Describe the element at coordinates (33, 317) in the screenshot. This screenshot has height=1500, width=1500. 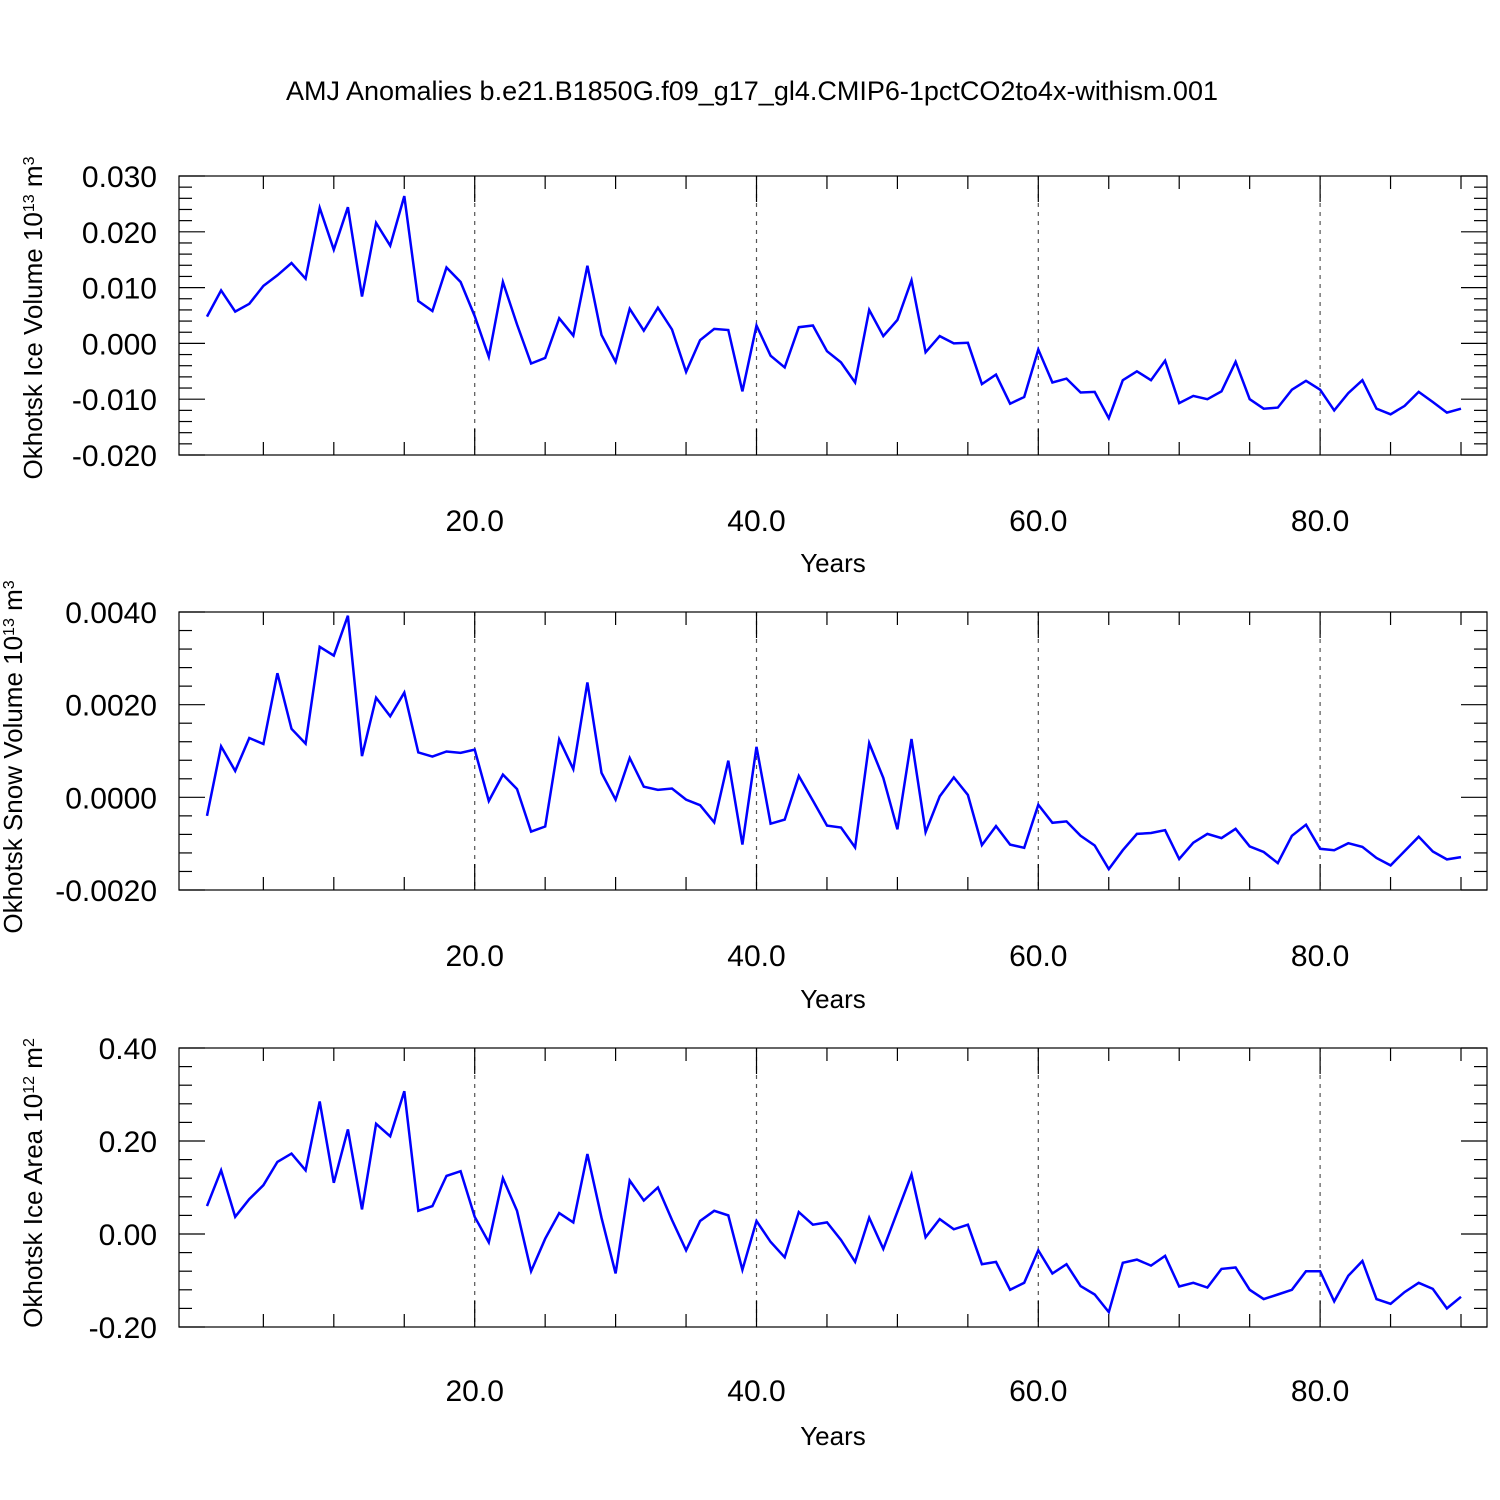
I see `y-axis-label: Okhotsk Ice Volume 1013 m3` at that location.